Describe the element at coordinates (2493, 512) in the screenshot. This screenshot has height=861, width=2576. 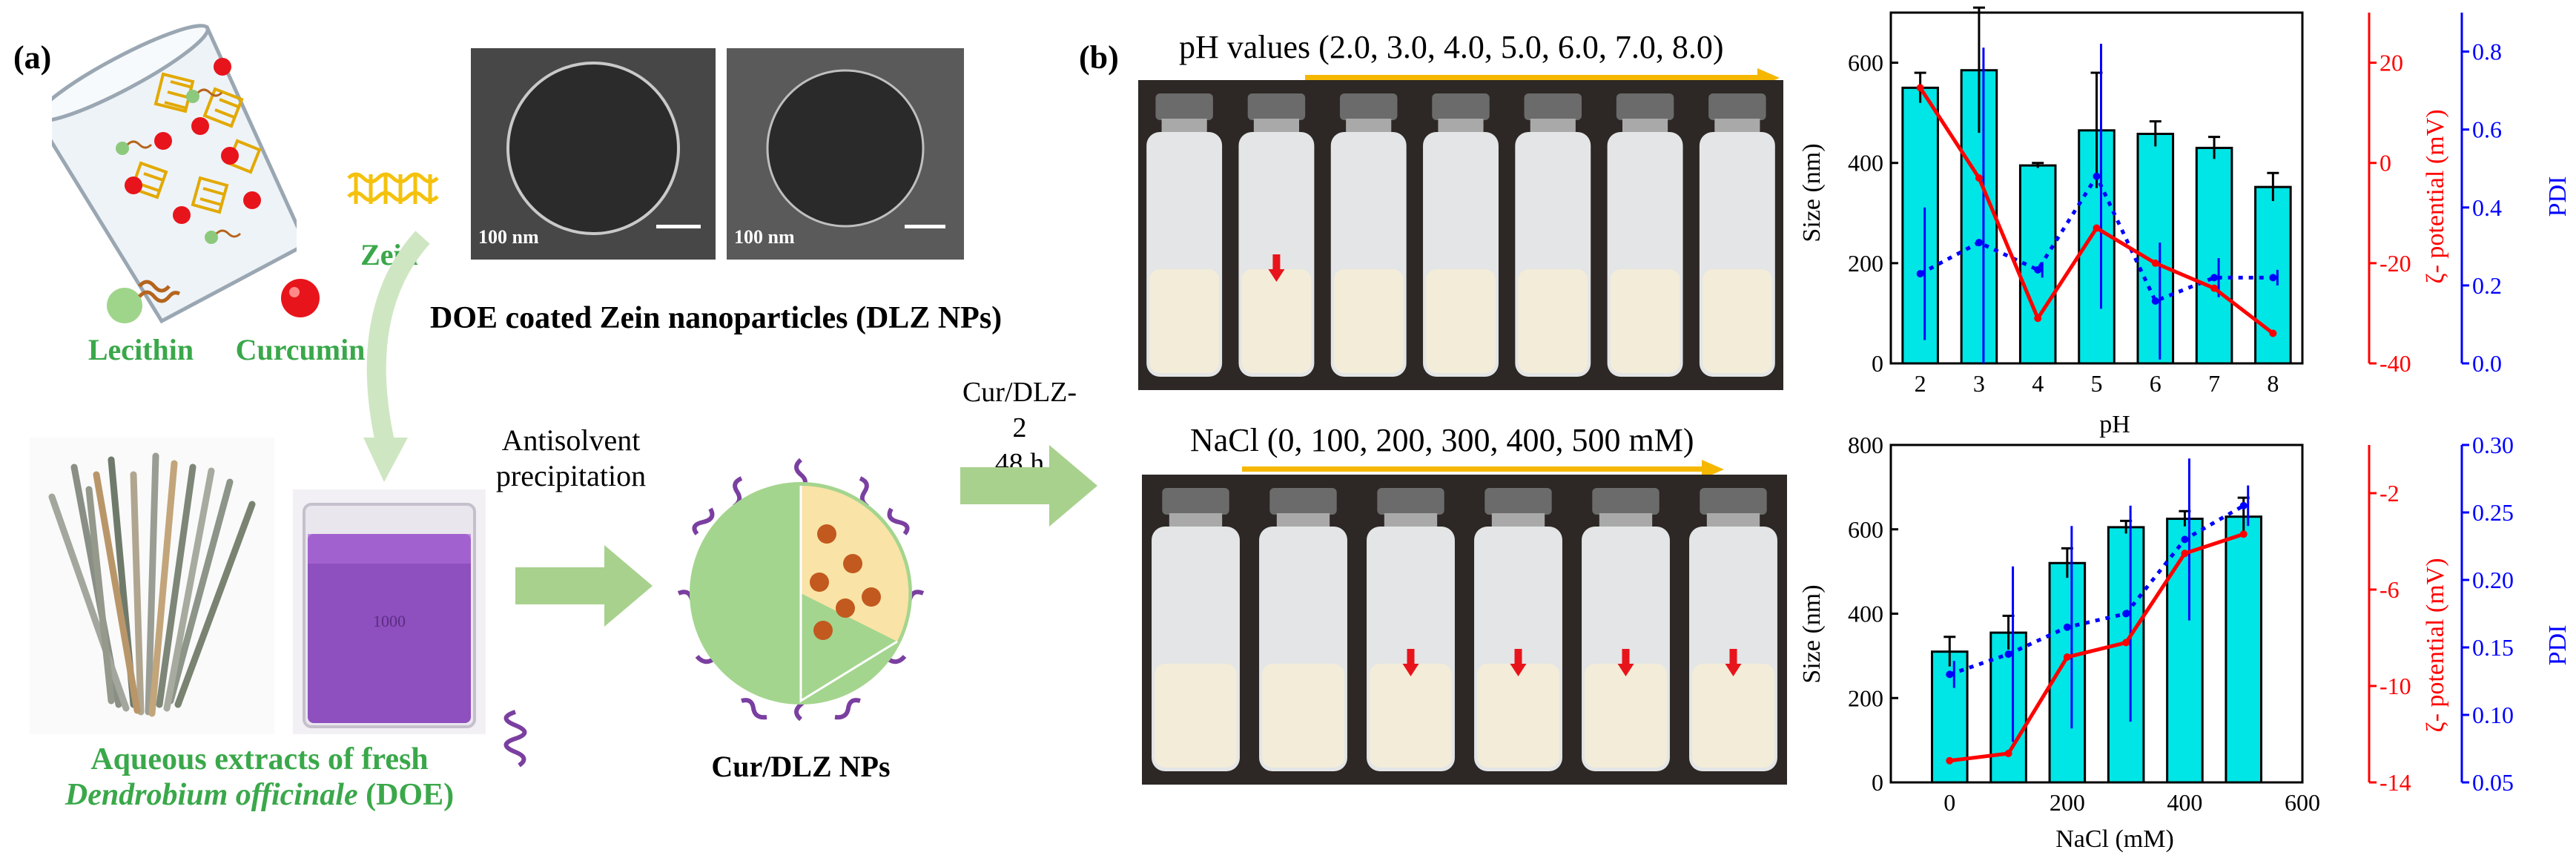
I see `nacl-ytick-label-pdi: 0.25` at that location.